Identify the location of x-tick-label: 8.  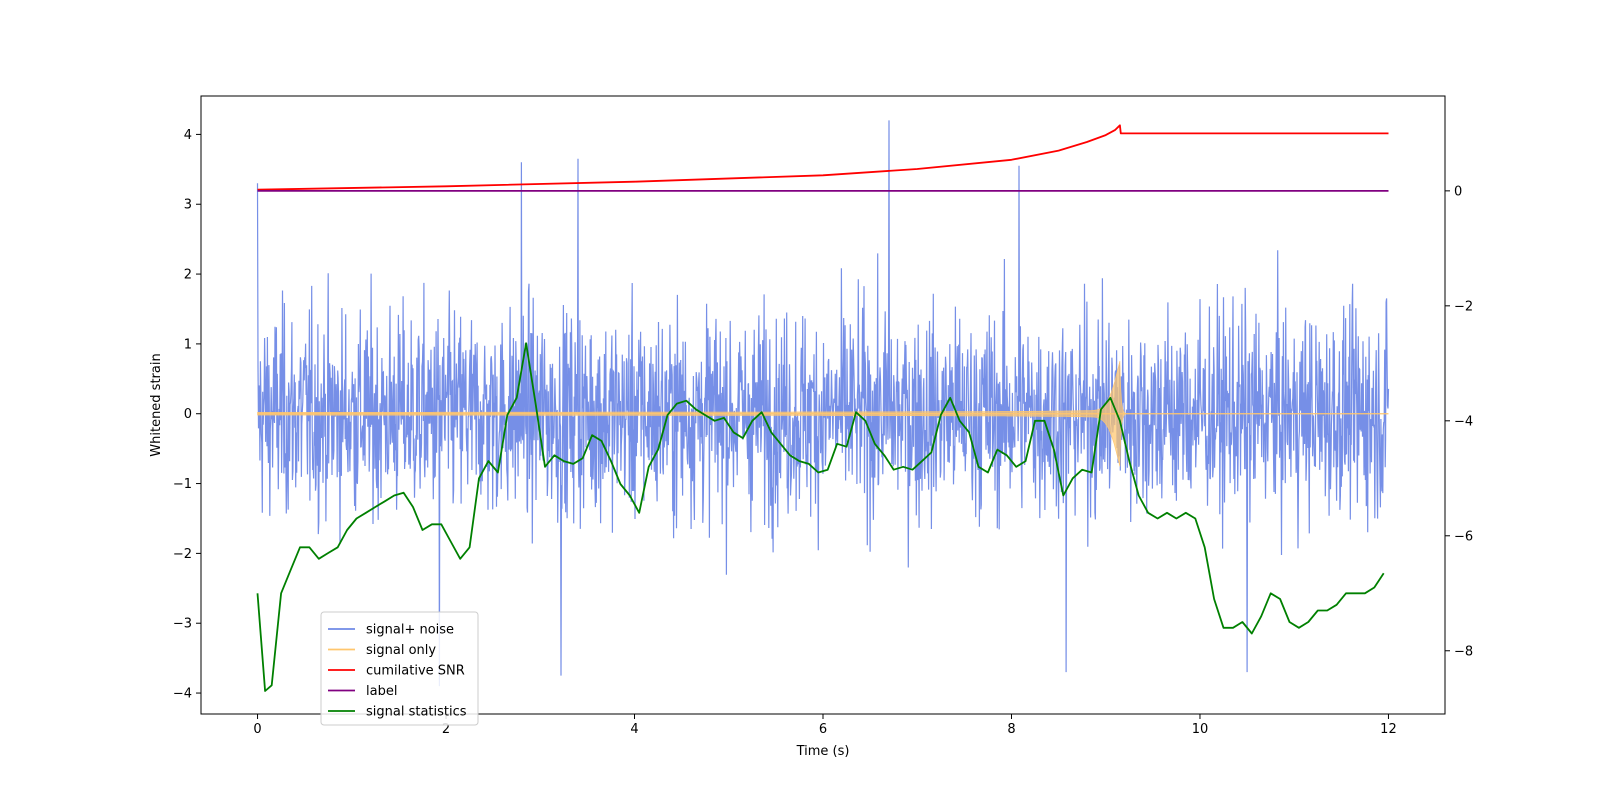
(1011, 729).